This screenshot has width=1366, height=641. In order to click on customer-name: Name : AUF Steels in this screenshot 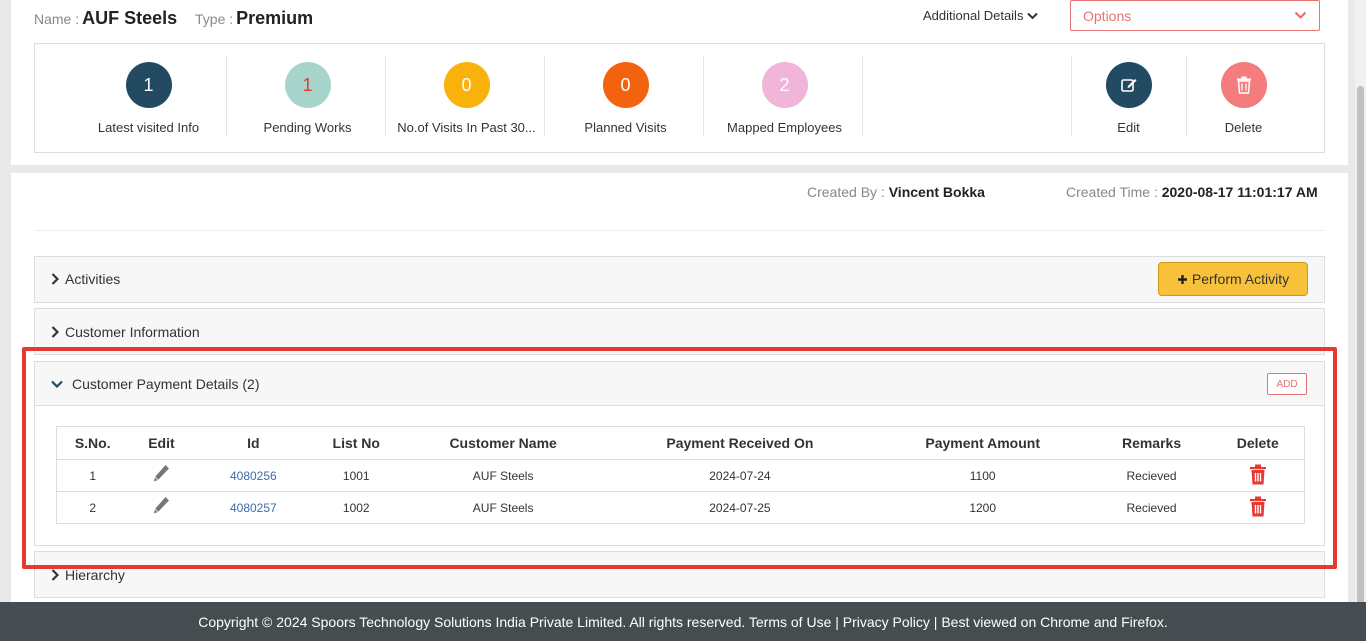, I will do `click(105, 18)`.